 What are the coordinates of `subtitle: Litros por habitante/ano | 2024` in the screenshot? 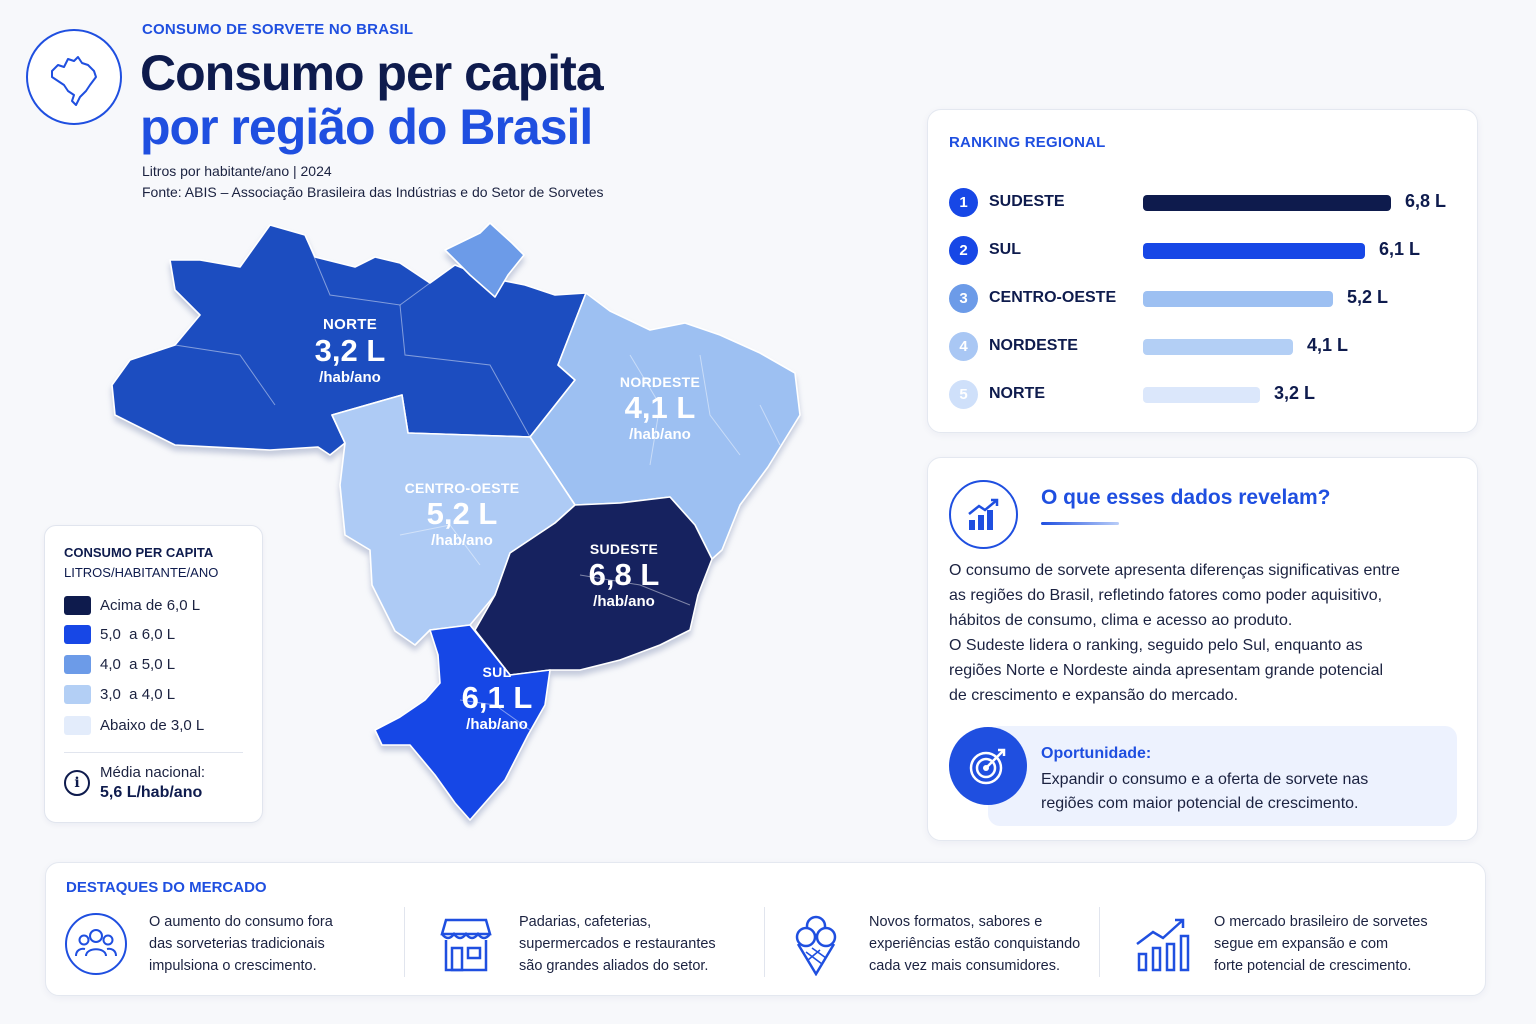 It's located at (237, 171).